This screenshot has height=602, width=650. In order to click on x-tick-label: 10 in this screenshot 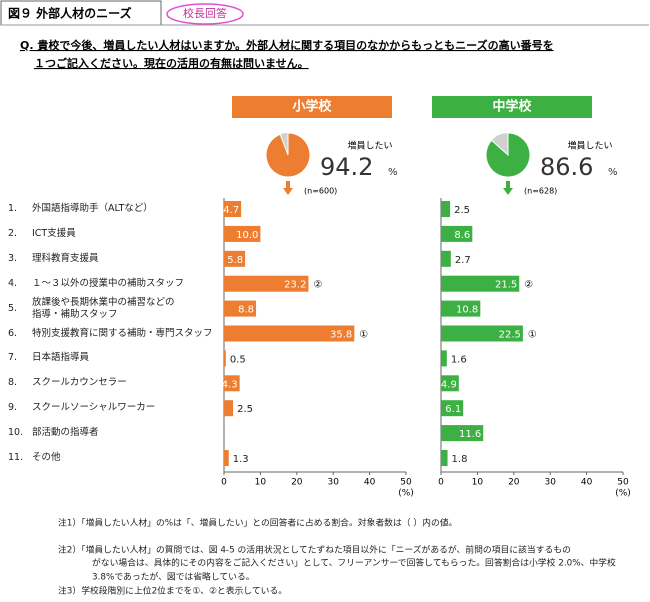, I will do `click(478, 483)`.